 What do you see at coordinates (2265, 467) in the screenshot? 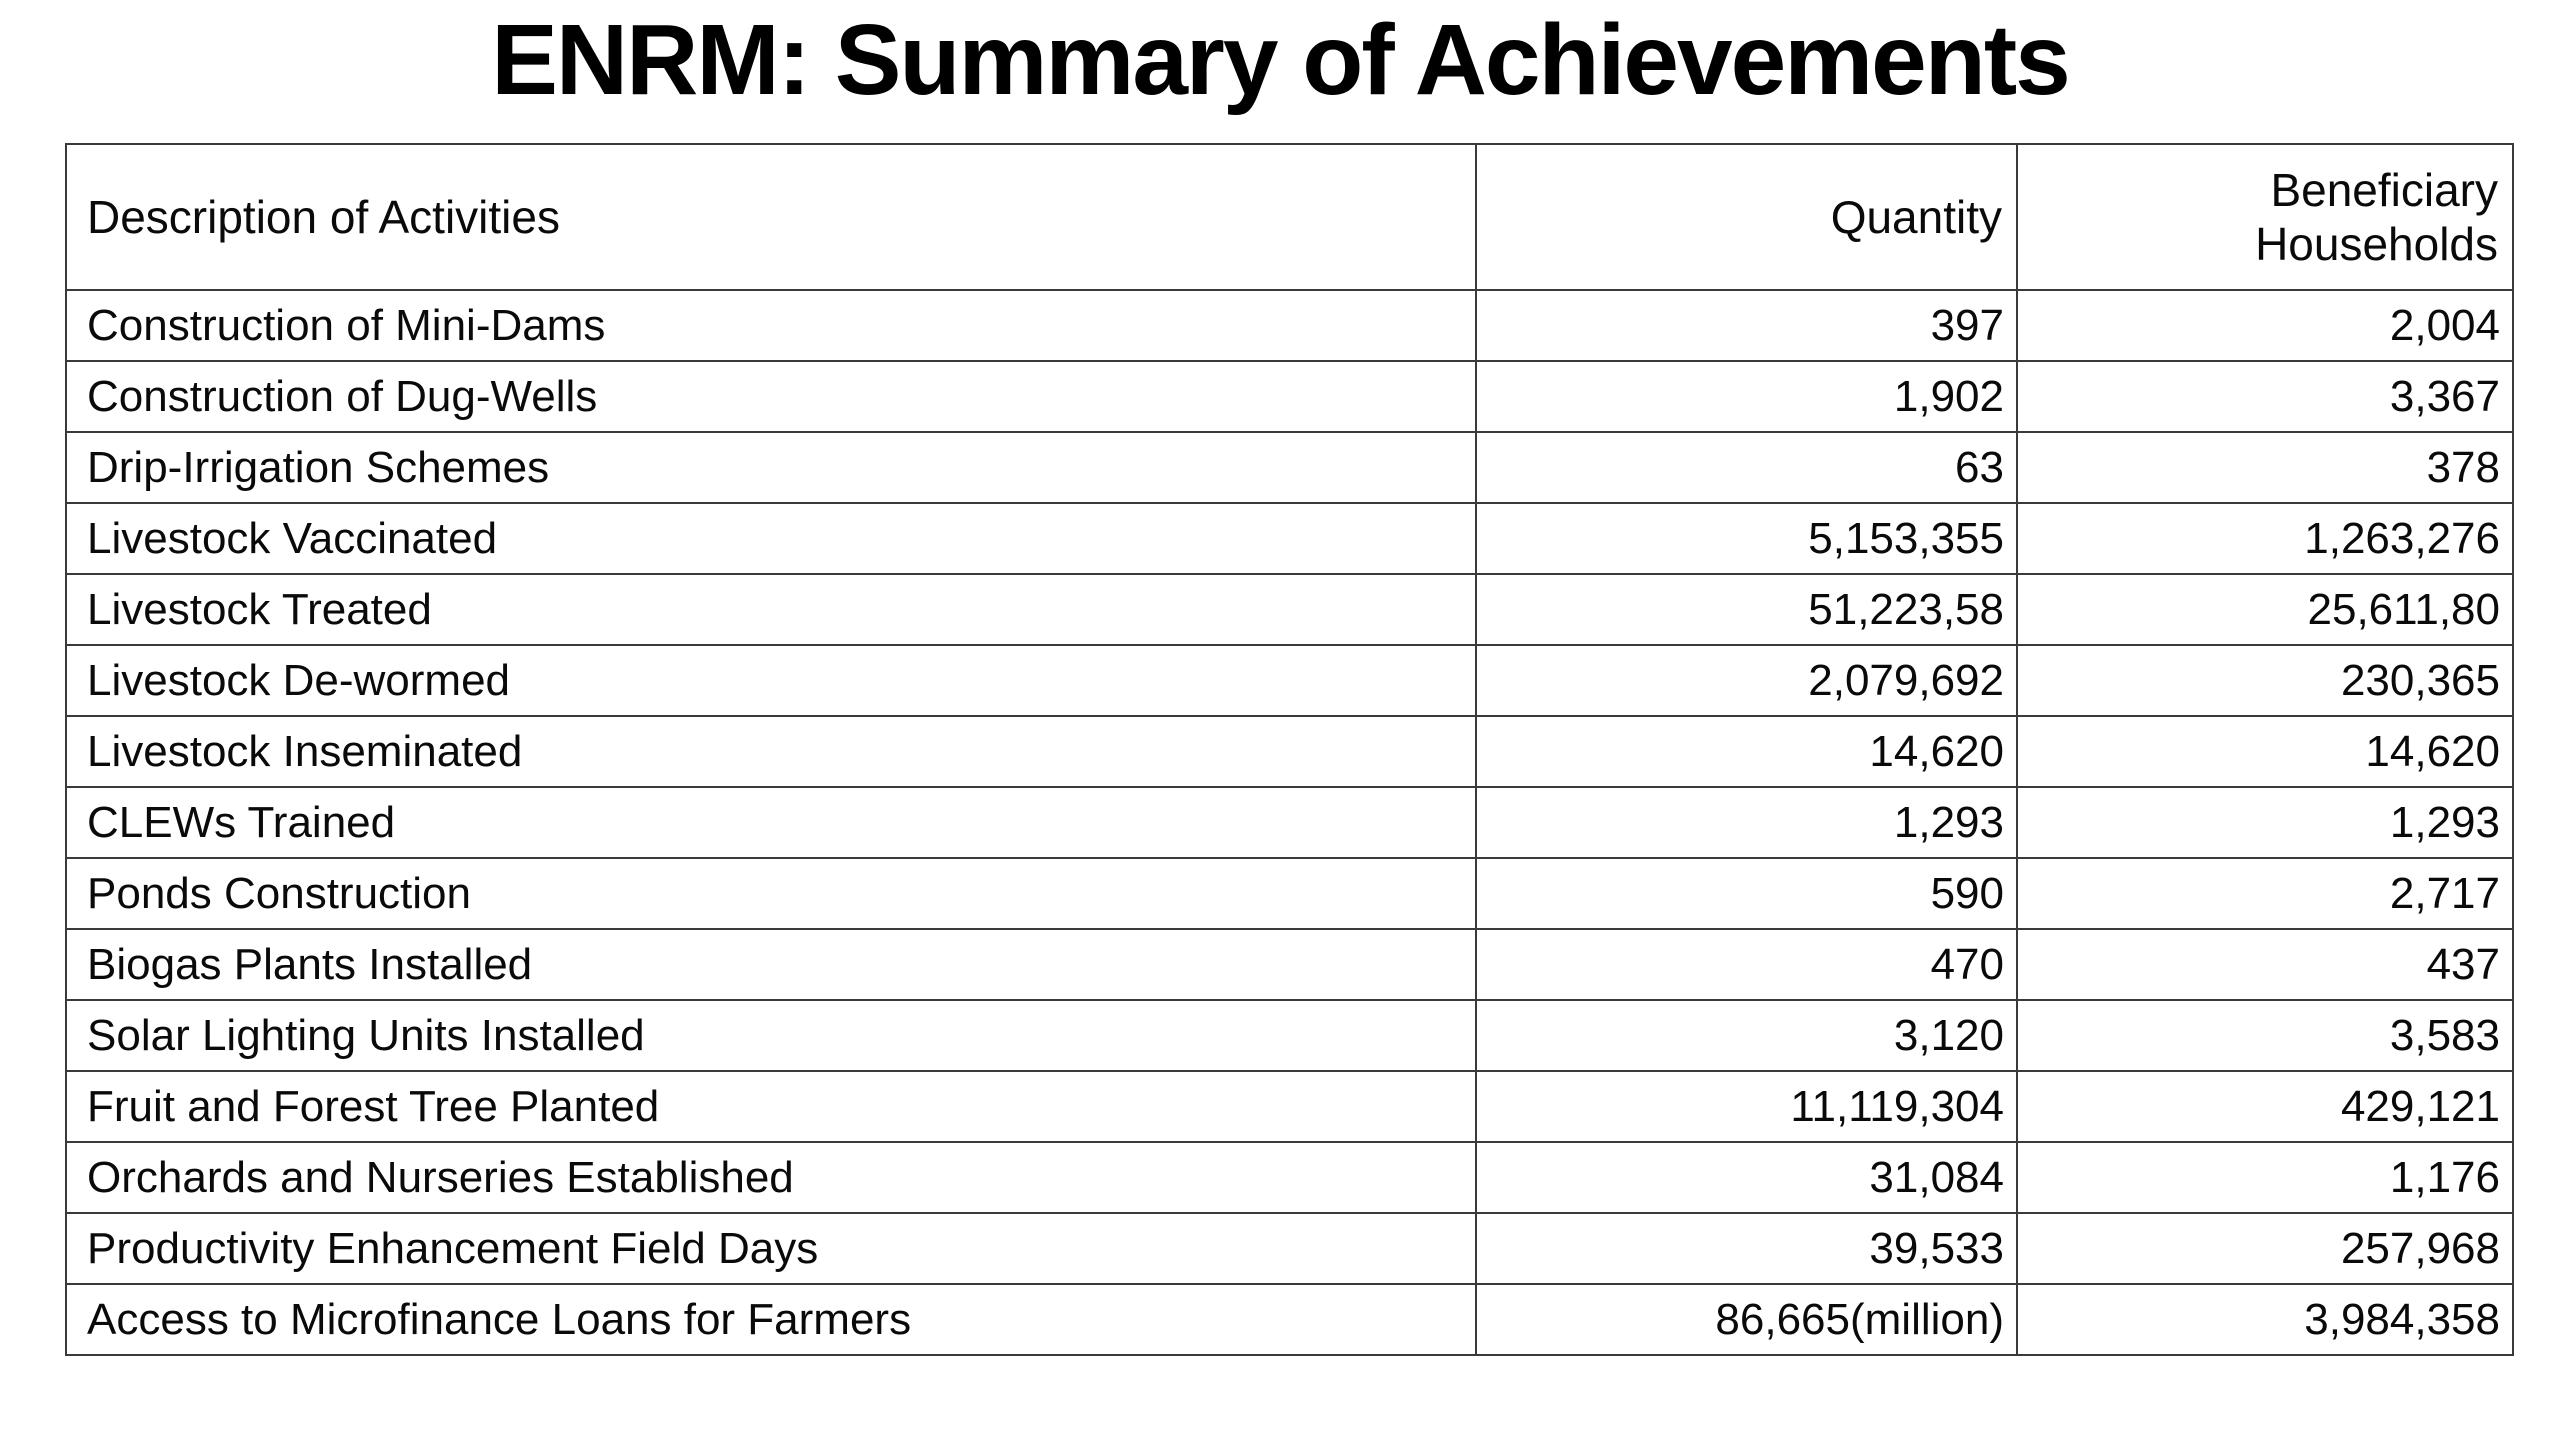
I see `households-cell: 378` at bounding box center [2265, 467].